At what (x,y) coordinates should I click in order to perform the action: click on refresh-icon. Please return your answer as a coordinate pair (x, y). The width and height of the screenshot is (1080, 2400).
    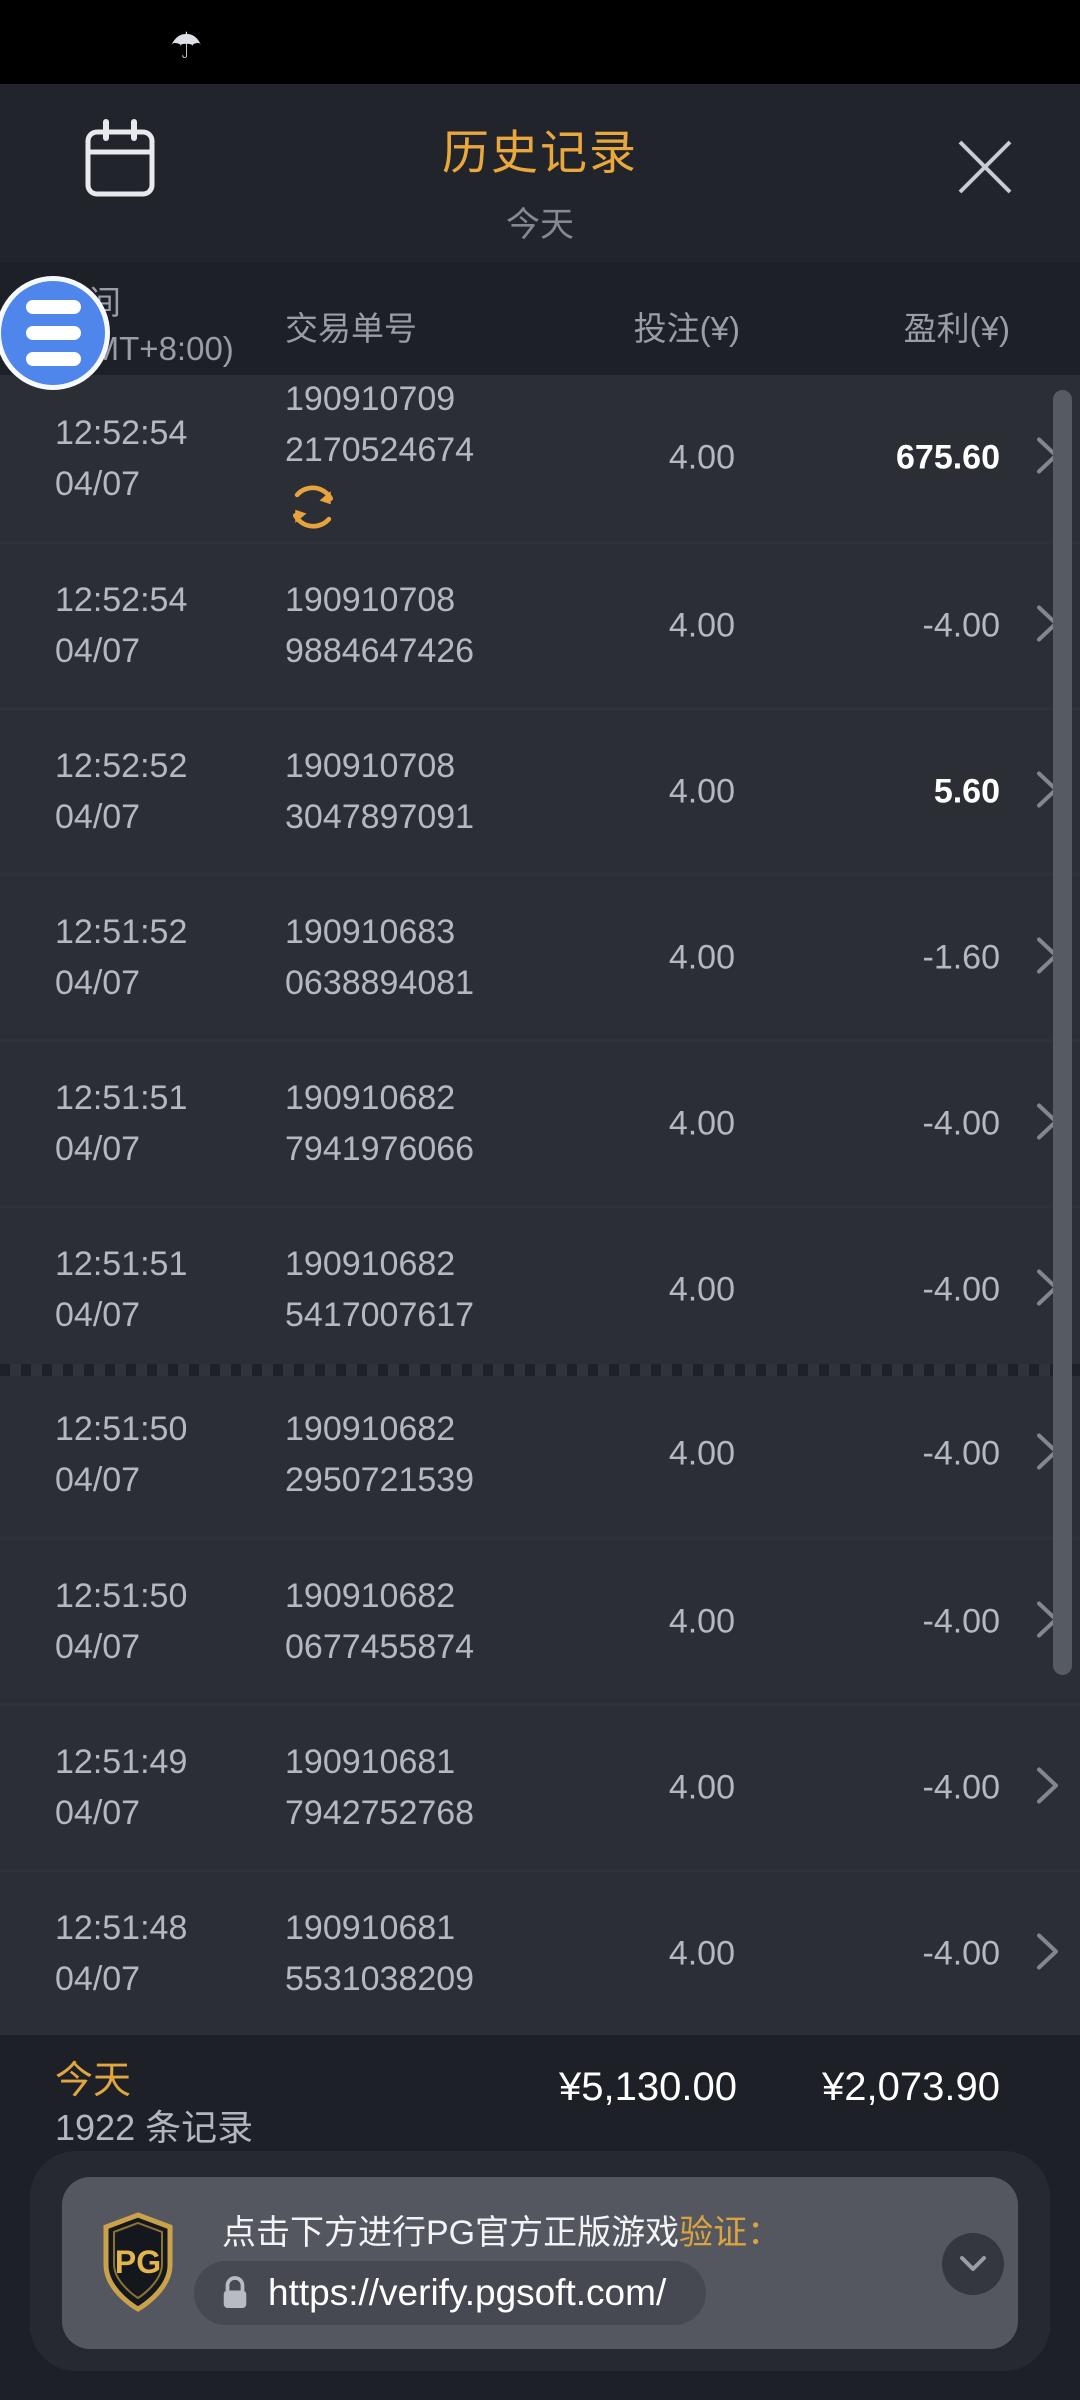
    Looking at the image, I should click on (313, 506).